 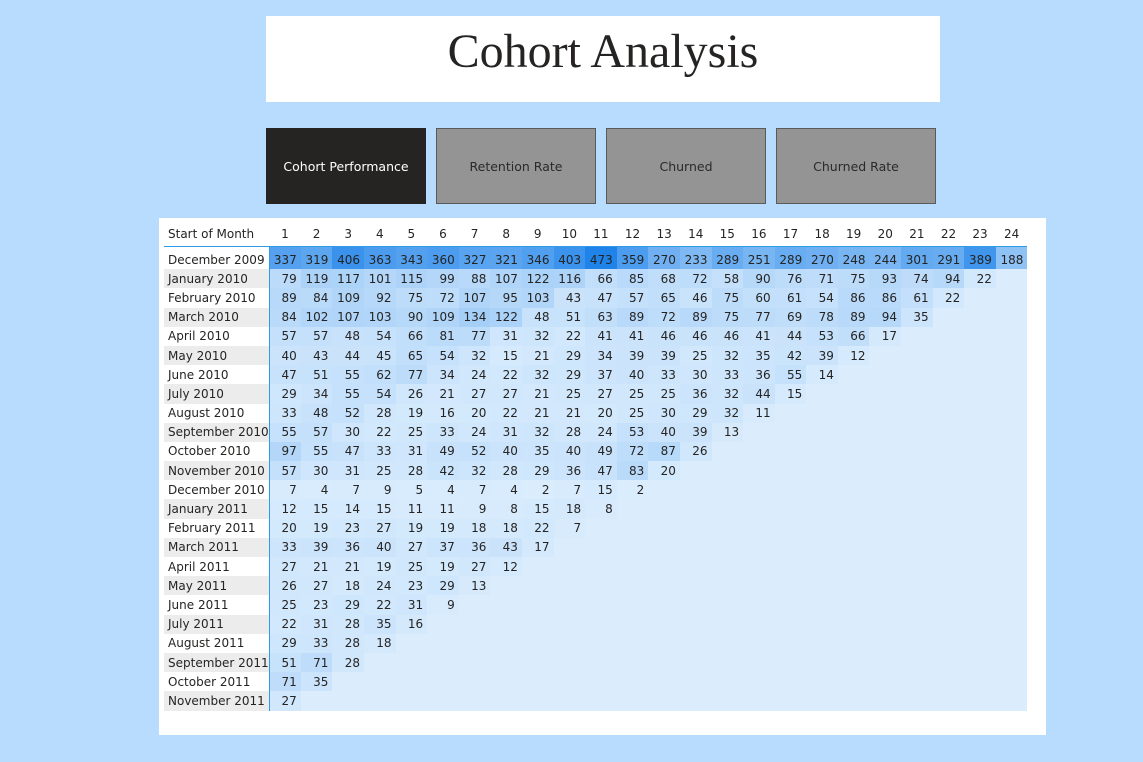 I want to click on matrix-cell: 68, so click(x=664, y=279).